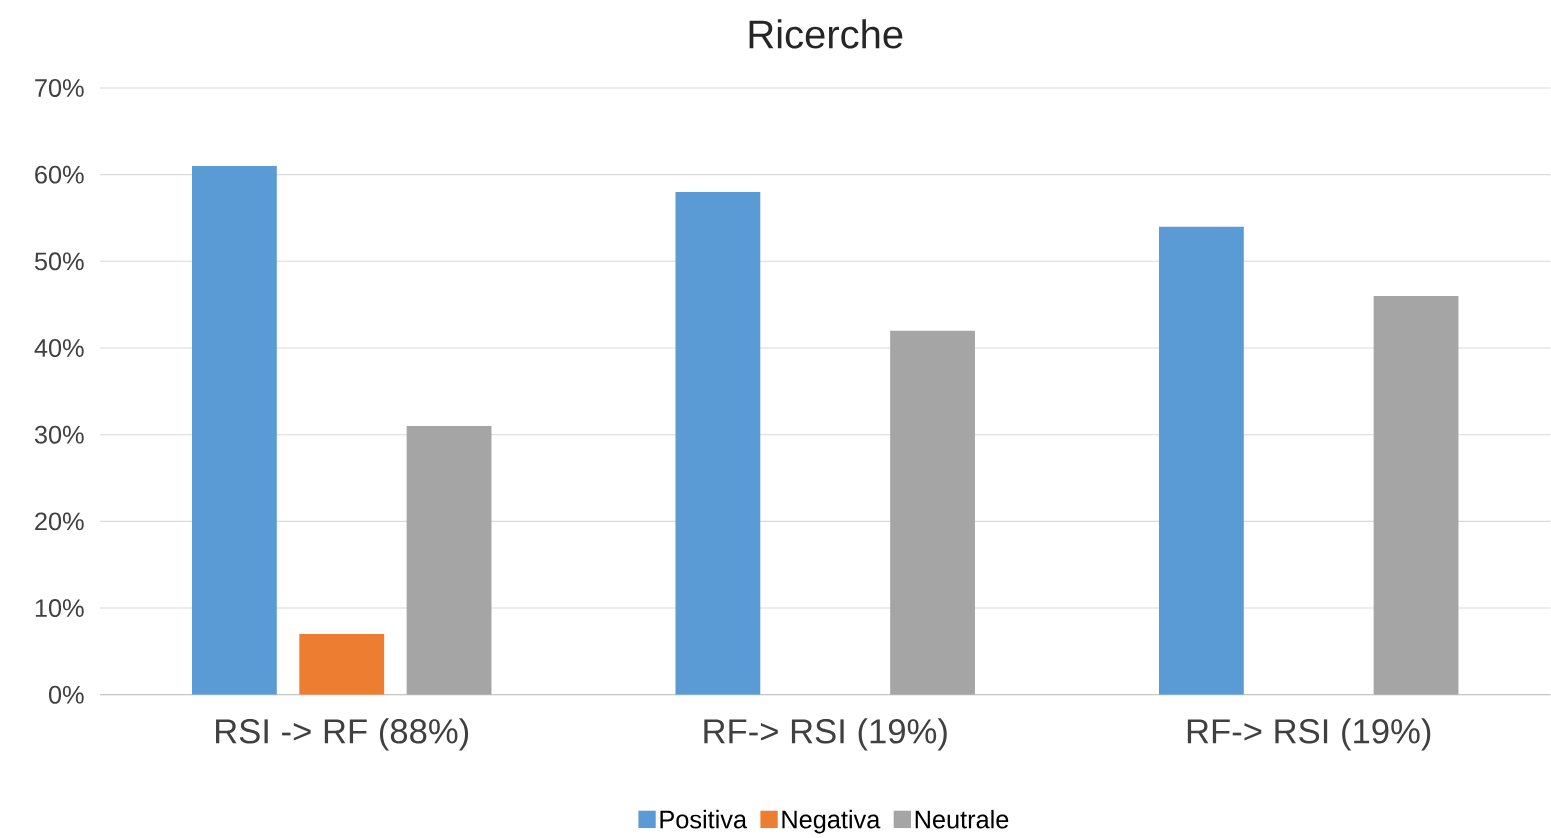  What do you see at coordinates (704, 819) in the screenshot?
I see `legend-label: Positiva` at bounding box center [704, 819].